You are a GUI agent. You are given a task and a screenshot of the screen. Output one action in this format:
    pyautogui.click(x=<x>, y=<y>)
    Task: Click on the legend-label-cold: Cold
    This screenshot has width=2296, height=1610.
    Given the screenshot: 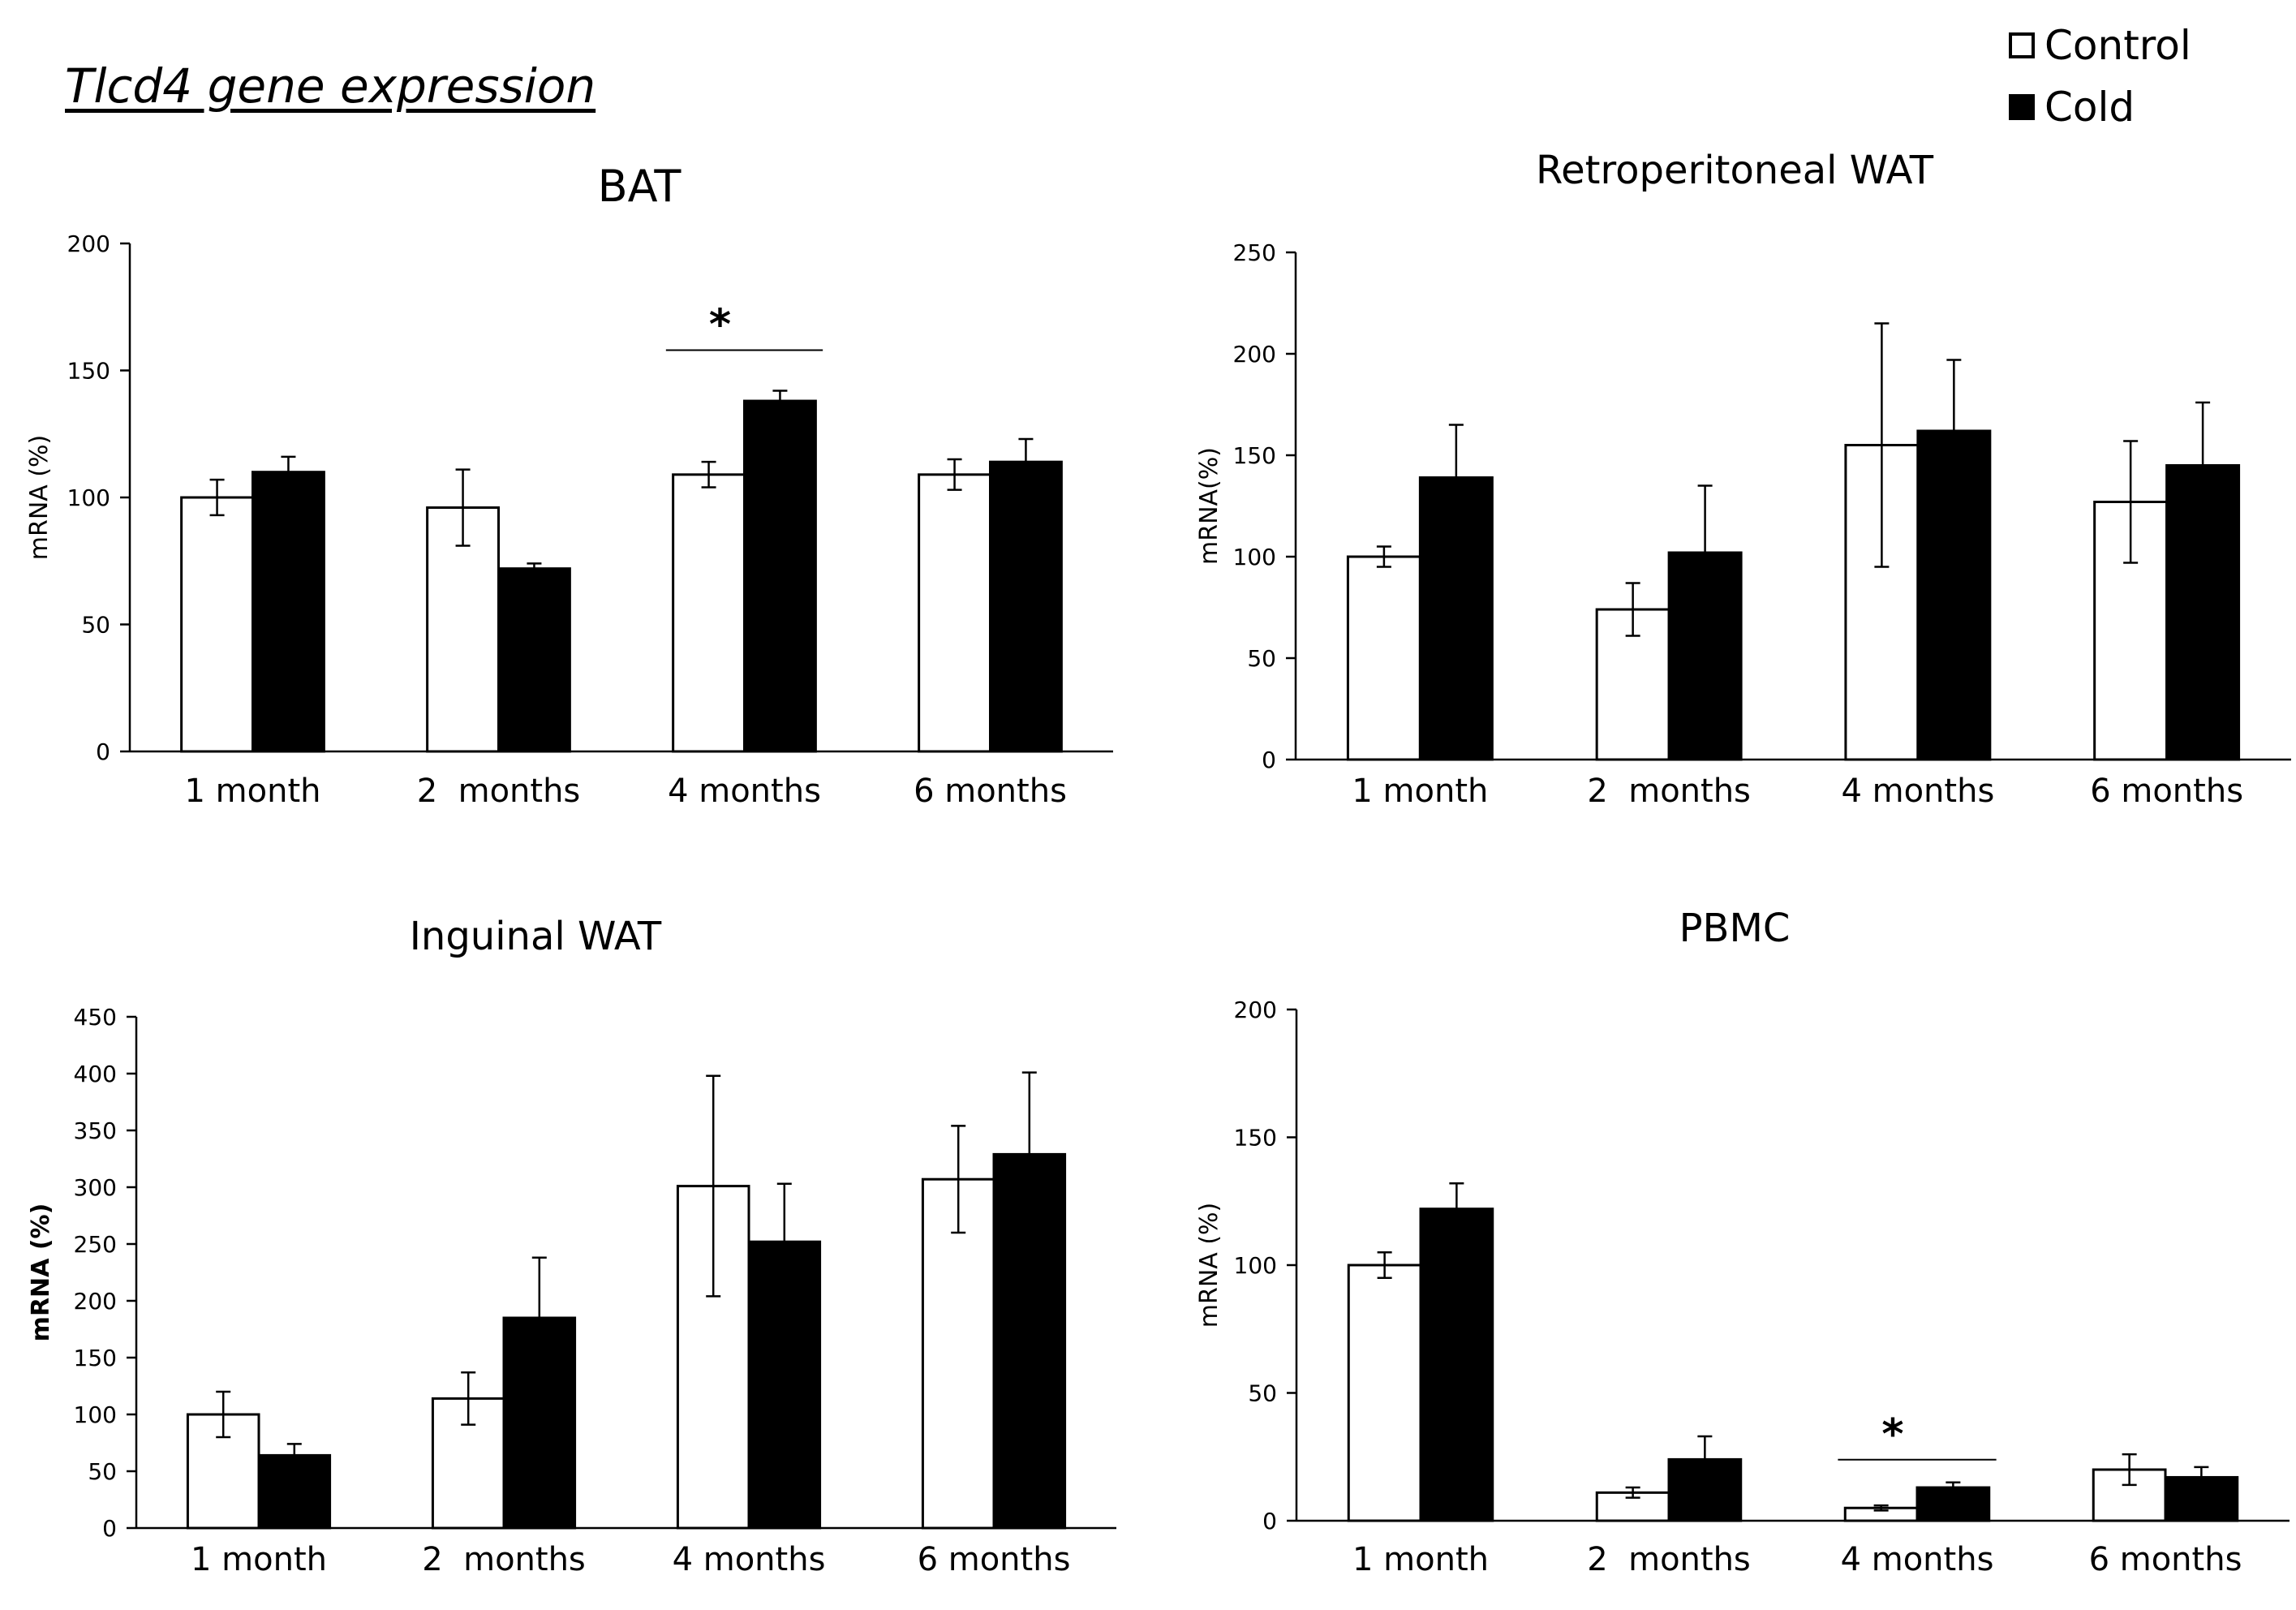 What is the action you would take?
    pyautogui.click(x=2089, y=107)
    